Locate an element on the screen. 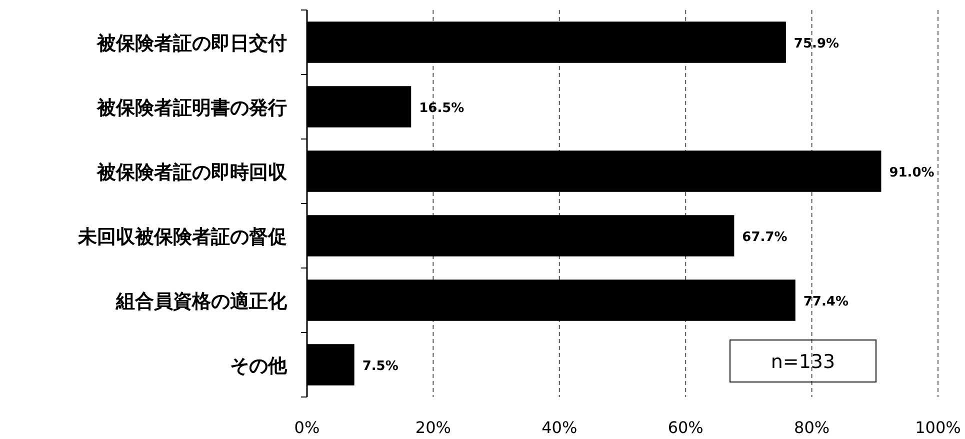 This screenshot has width=965, height=439. y-tick-label: 組合員資格の適正化 is located at coordinates (201, 301).